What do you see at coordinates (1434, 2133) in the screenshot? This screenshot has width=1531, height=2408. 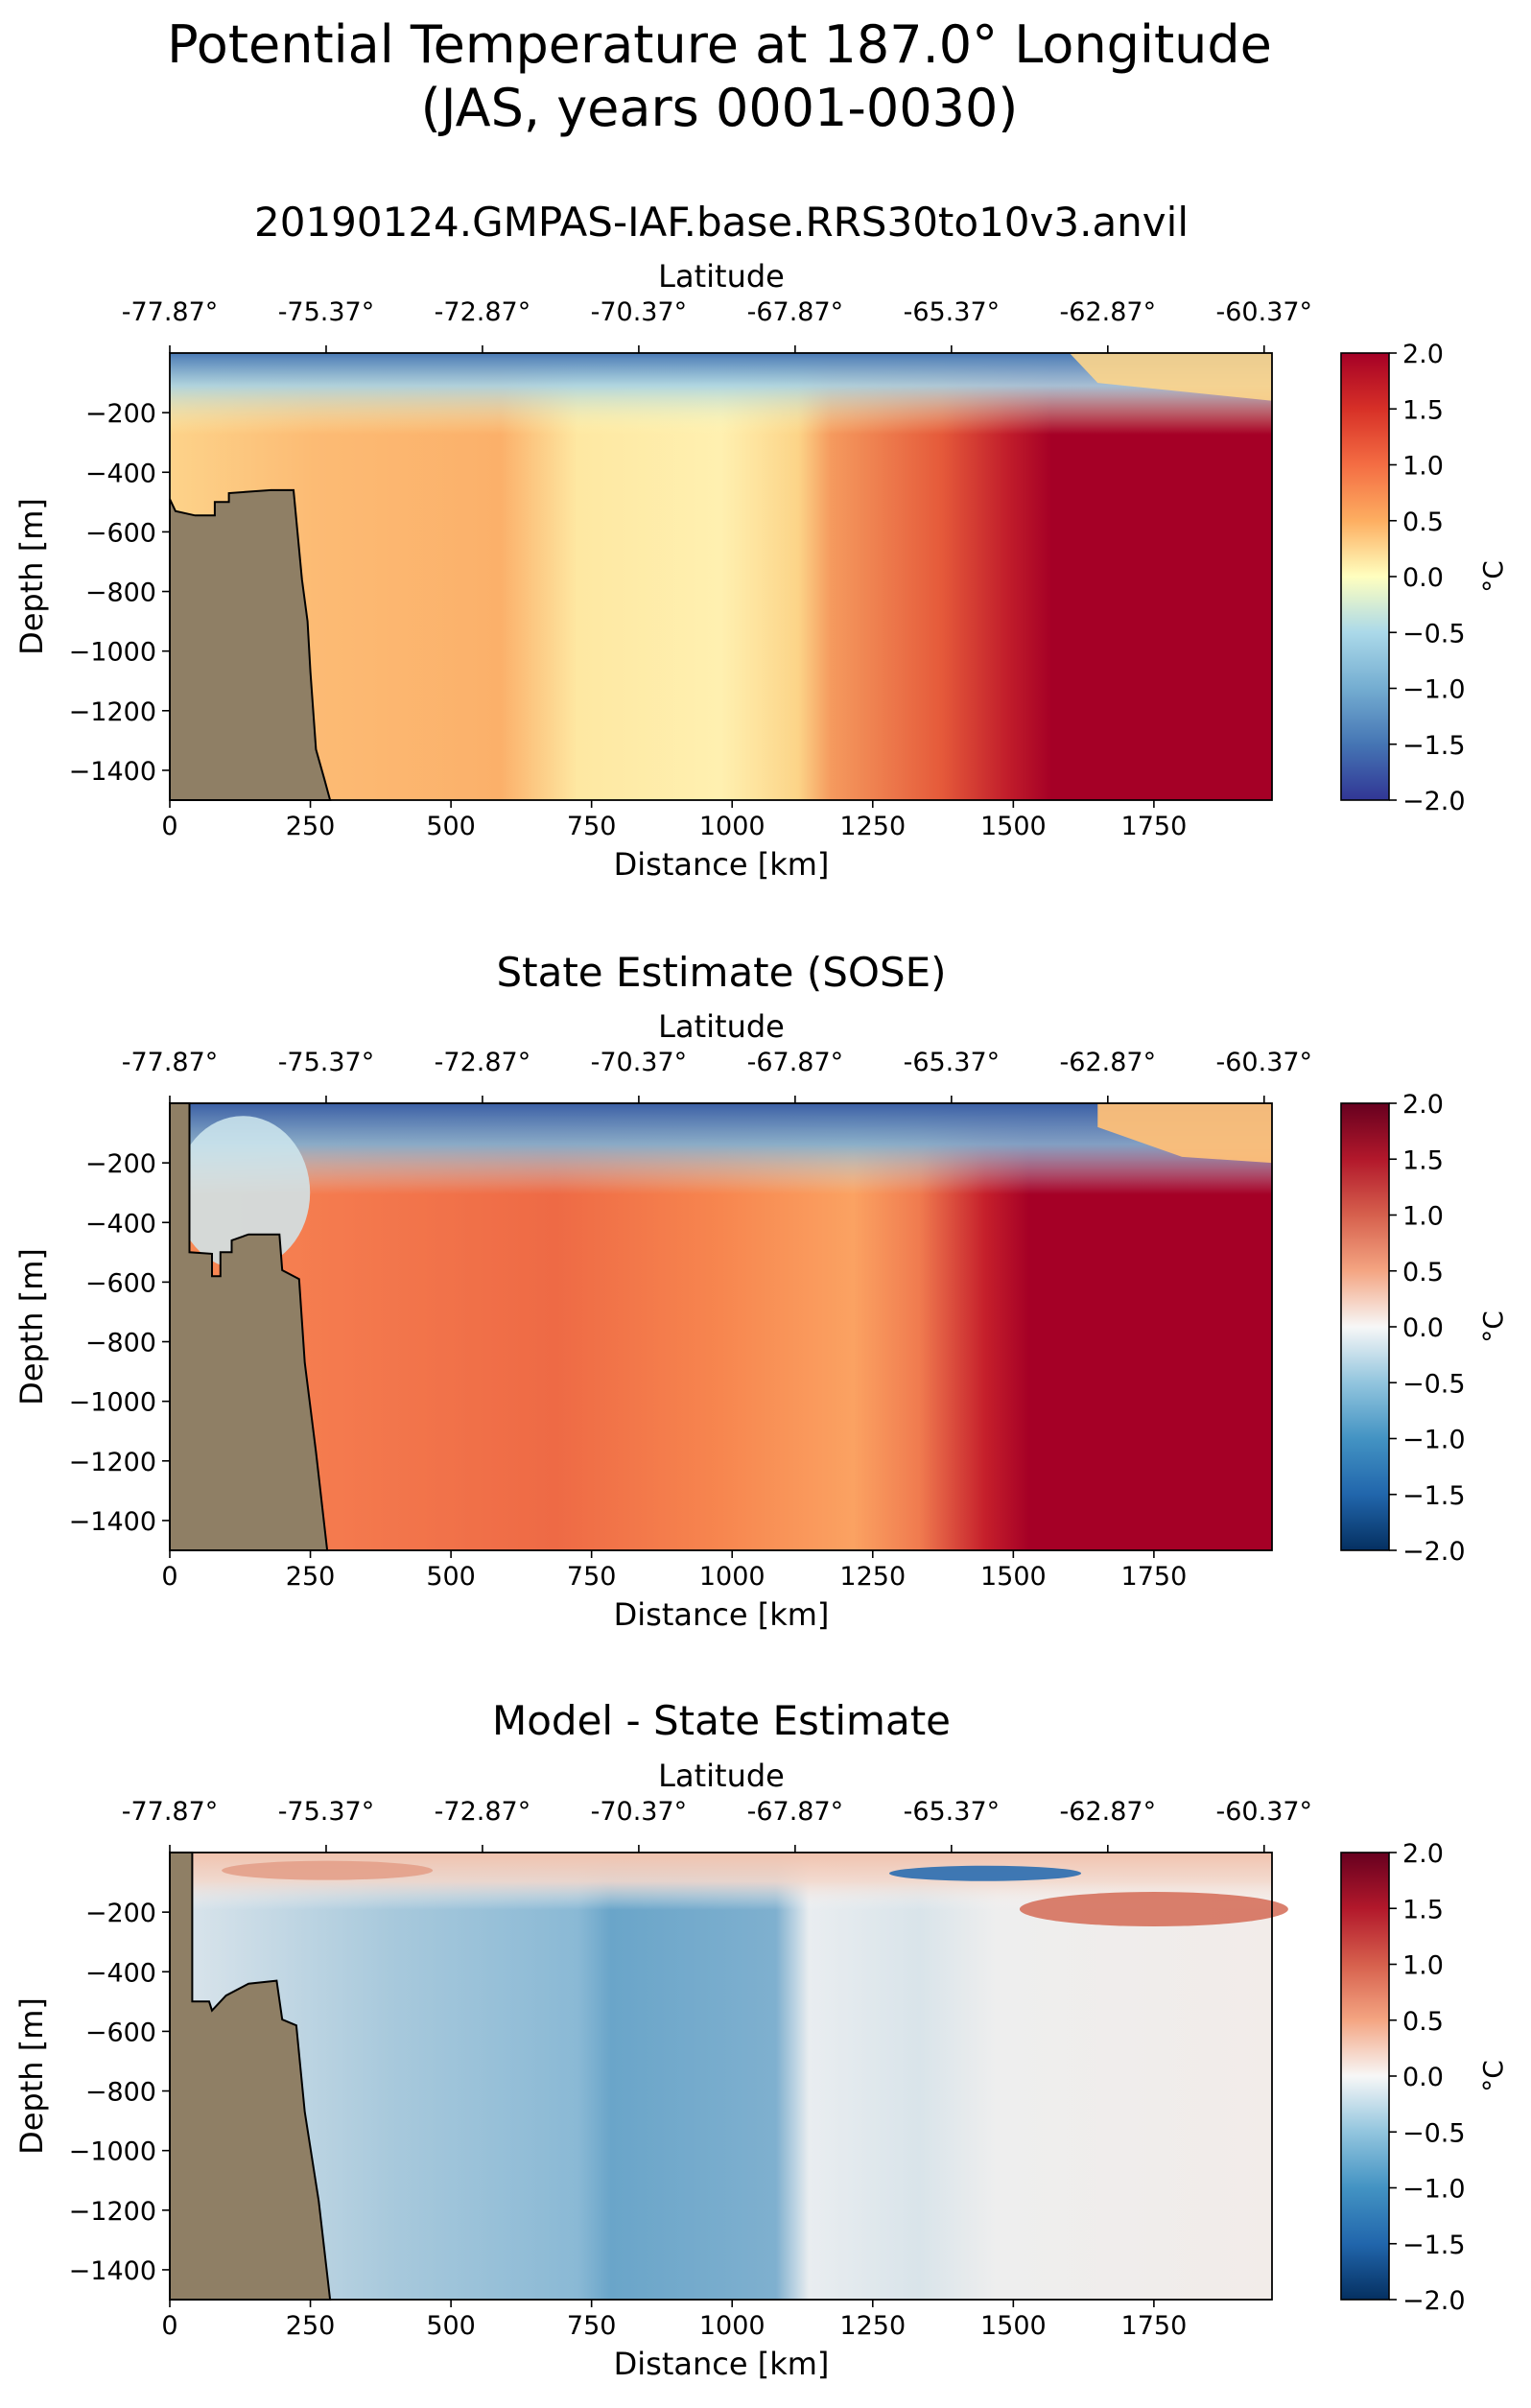 I see `colorbar-tick-label: −0.5` at bounding box center [1434, 2133].